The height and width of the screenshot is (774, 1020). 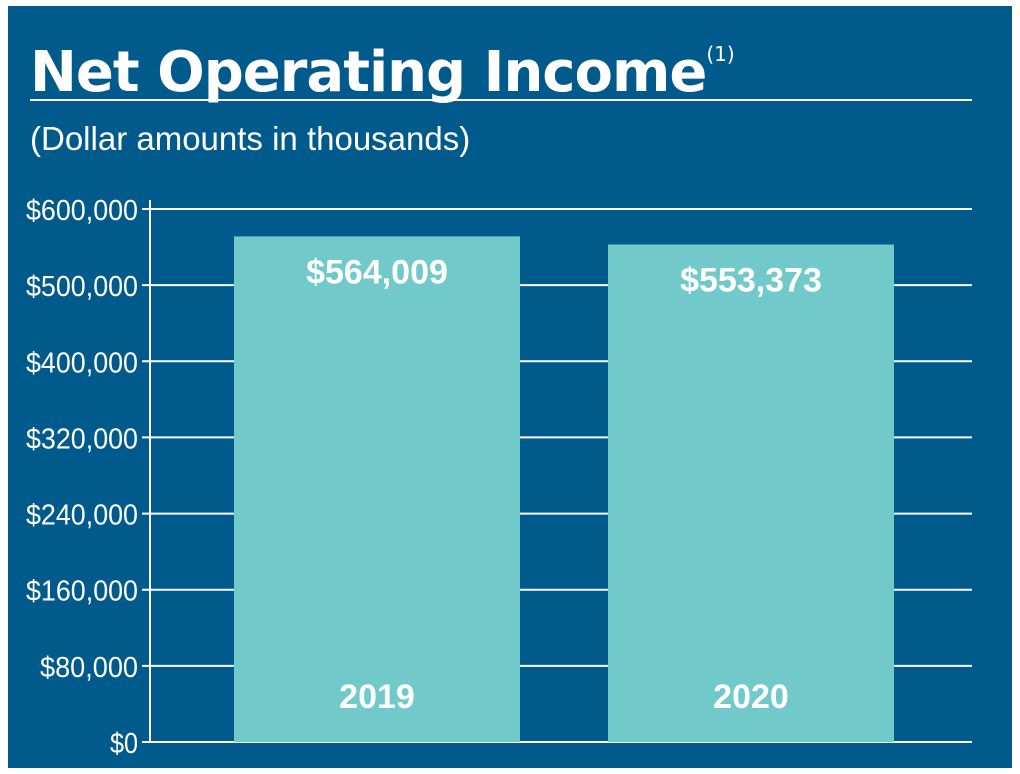 I want to click on chart-title-text: Net Operating Income, so click(x=368, y=72).